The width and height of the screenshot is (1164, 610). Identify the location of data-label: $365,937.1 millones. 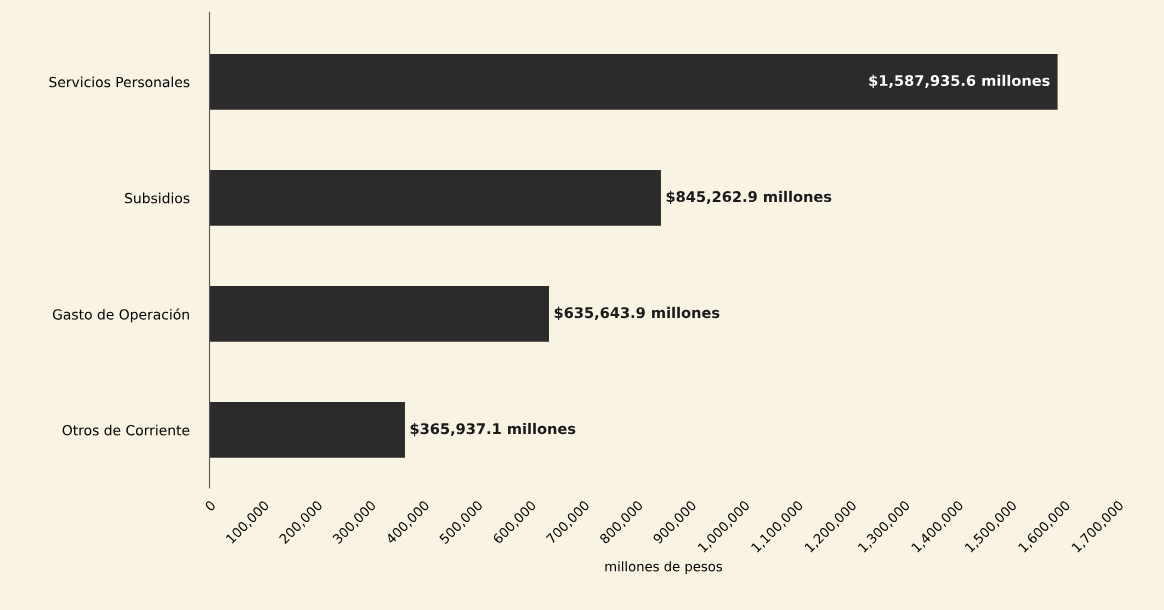
(493, 429).